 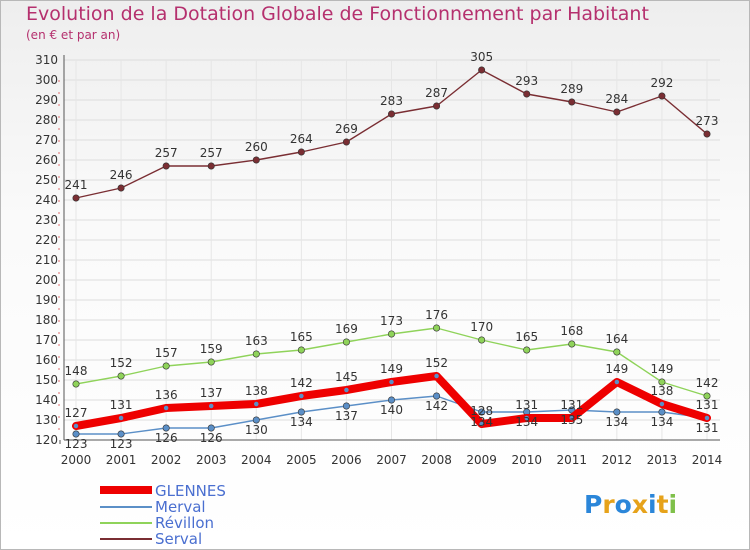 What do you see at coordinates (617, 412) in the screenshot?
I see `point-merval-2012` at bounding box center [617, 412].